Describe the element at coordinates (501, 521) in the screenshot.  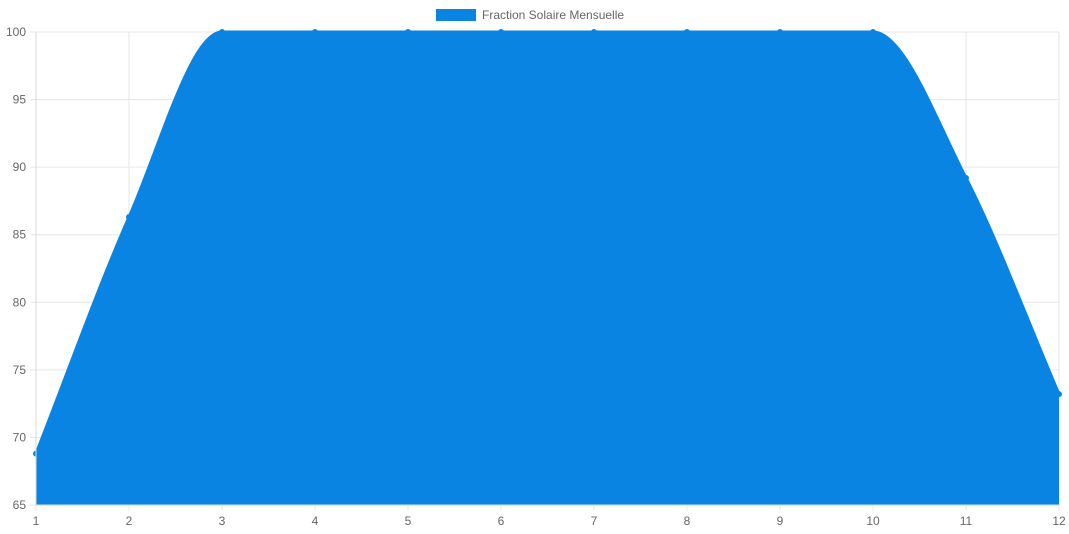
I see `x-tick-label: 6` at that location.